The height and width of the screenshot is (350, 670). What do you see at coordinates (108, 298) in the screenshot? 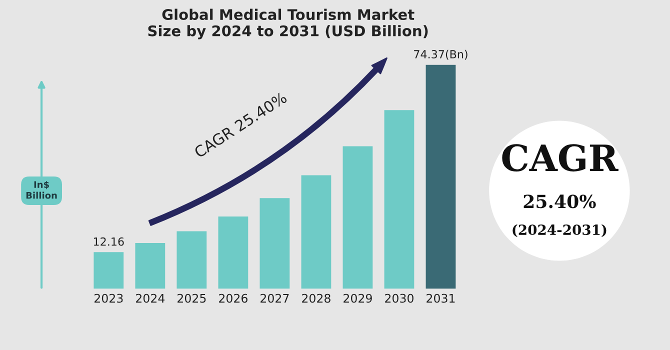
I see `x-tick-label: 2023` at bounding box center [108, 298].